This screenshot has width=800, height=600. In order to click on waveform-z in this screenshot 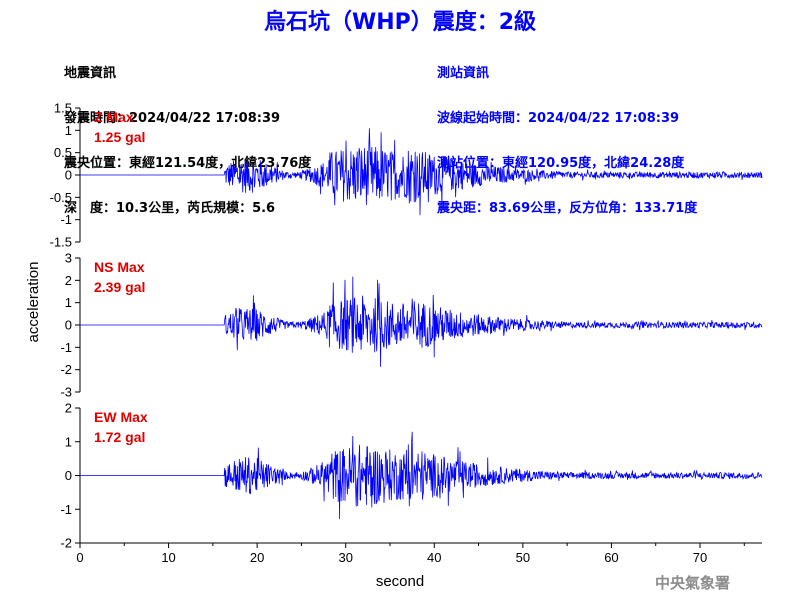, I will do `click(421, 172)`.